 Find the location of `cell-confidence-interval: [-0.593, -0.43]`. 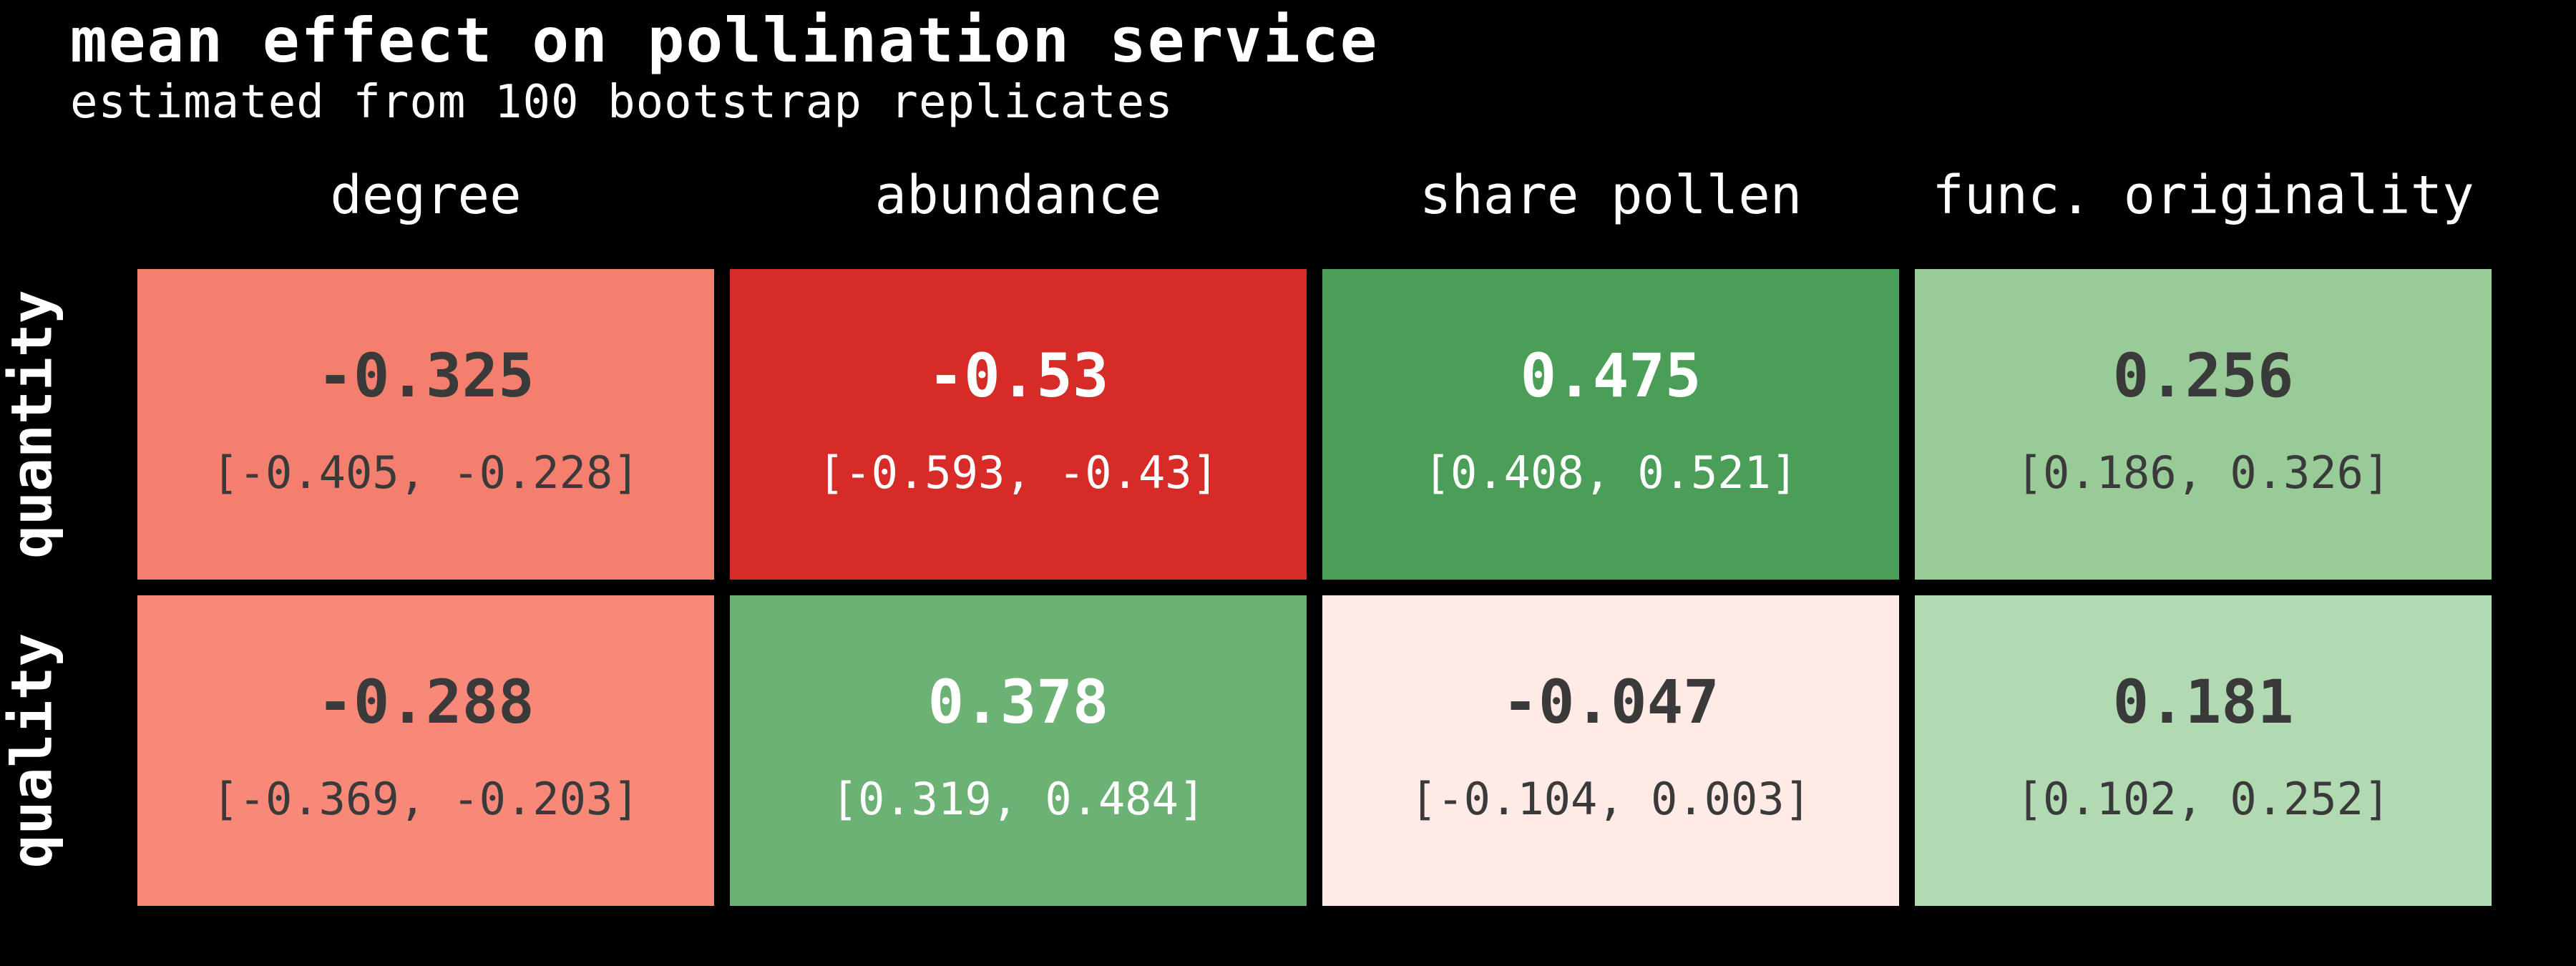

cell-confidence-interval: [-0.593, -0.43] is located at coordinates (1018, 473).